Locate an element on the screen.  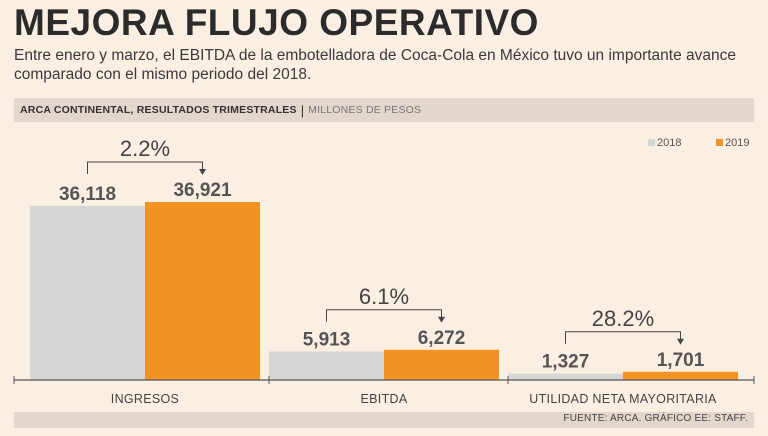
category-label: EBITDA is located at coordinates (384, 399).